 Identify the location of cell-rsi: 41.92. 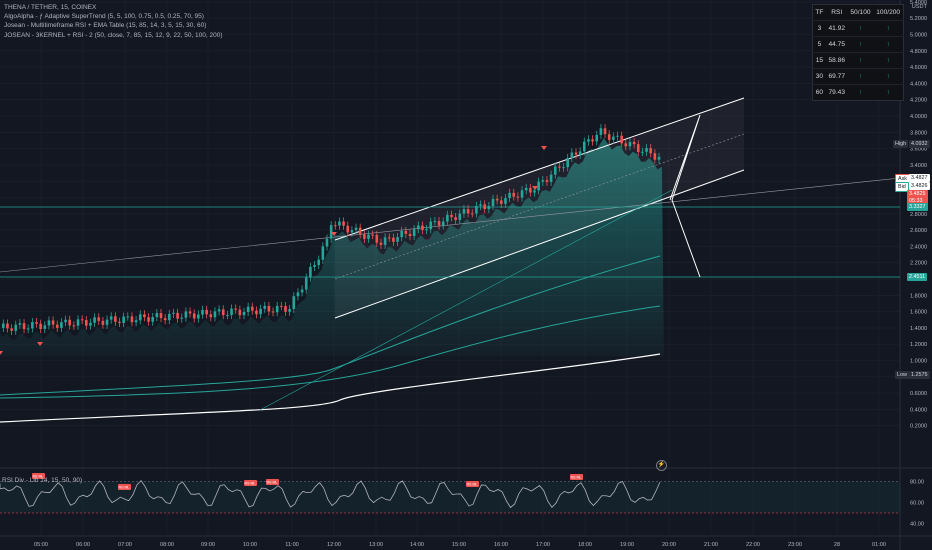
(836, 28).